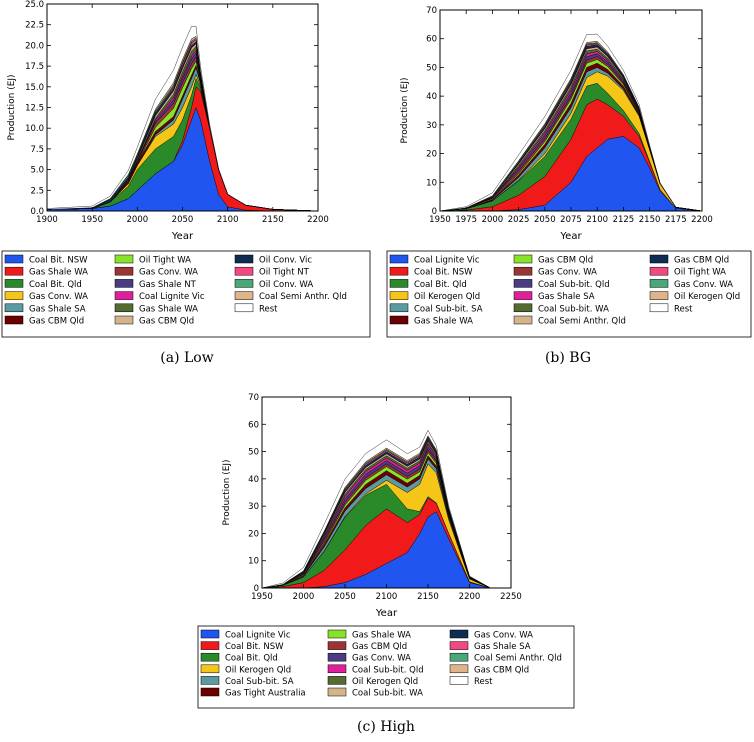  What do you see at coordinates (47, 220) in the screenshot?
I see `x-tick-label: 1900` at bounding box center [47, 220].